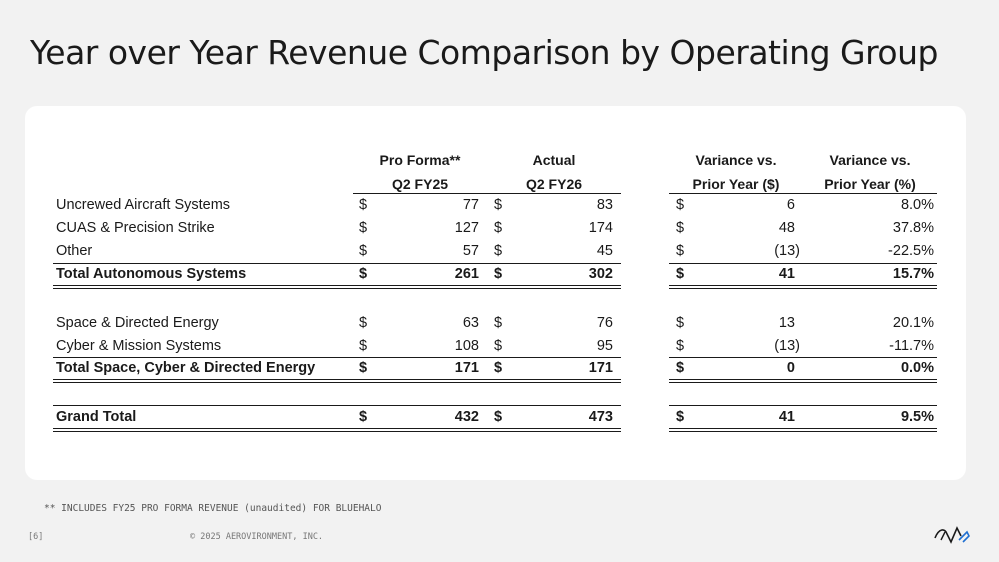 The image size is (999, 562). What do you see at coordinates (803, 405) in the screenshot?
I see `grand-total-top-rule-right` at bounding box center [803, 405].